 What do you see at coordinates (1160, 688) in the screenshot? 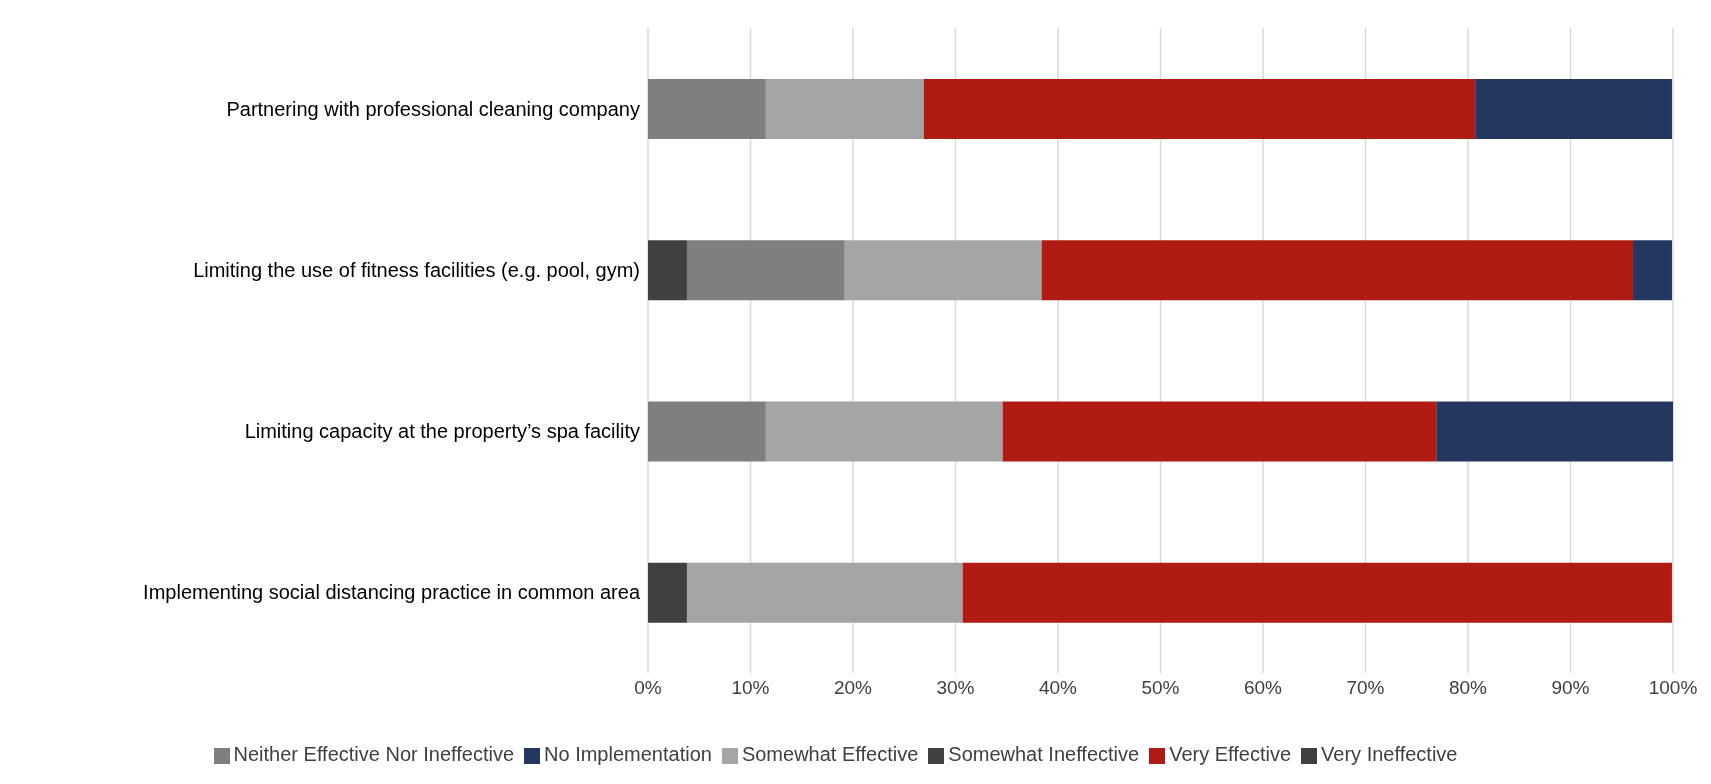
I see `x-tick-label: 50%` at bounding box center [1160, 688].